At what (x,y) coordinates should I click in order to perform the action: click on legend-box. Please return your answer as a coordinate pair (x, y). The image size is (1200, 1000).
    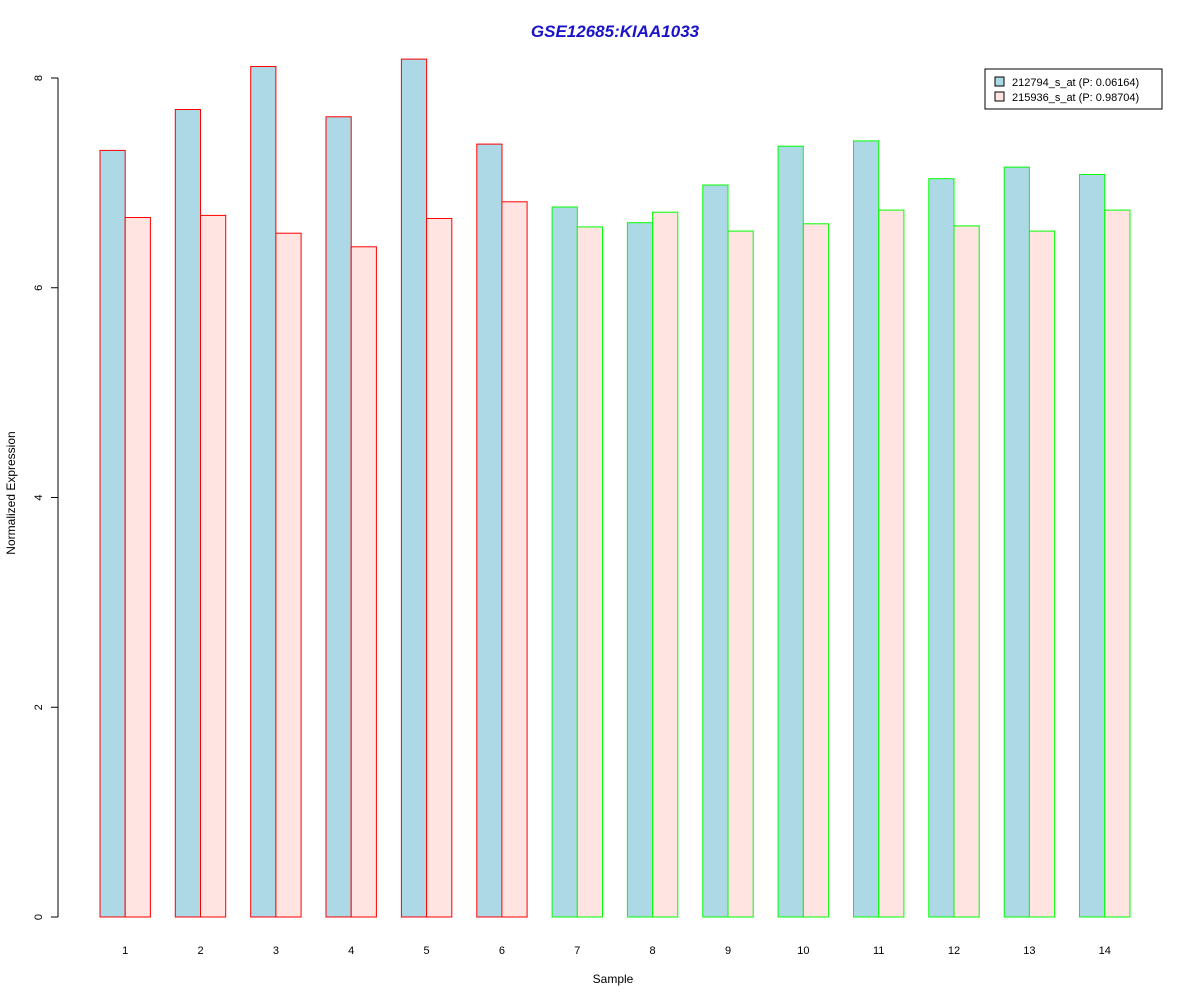
    Looking at the image, I should click on (1073, 89).